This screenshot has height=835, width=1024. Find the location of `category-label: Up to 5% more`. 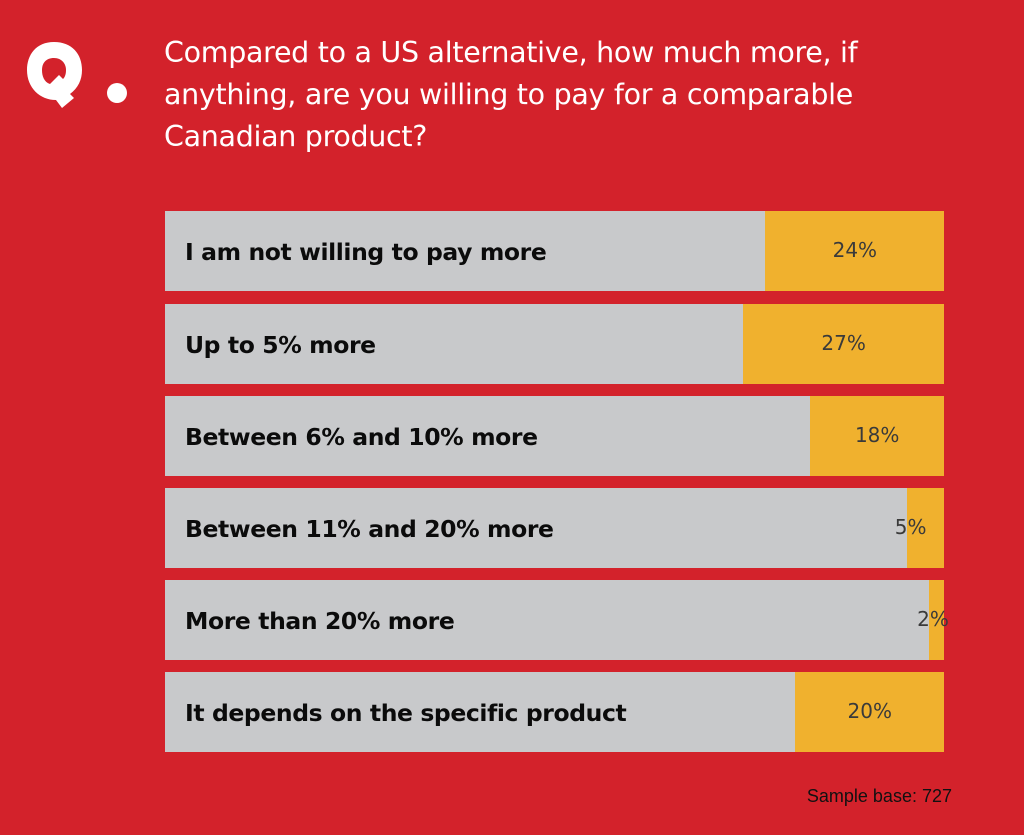

category-label: Up to 5% more is located at coordinates (280, 345).